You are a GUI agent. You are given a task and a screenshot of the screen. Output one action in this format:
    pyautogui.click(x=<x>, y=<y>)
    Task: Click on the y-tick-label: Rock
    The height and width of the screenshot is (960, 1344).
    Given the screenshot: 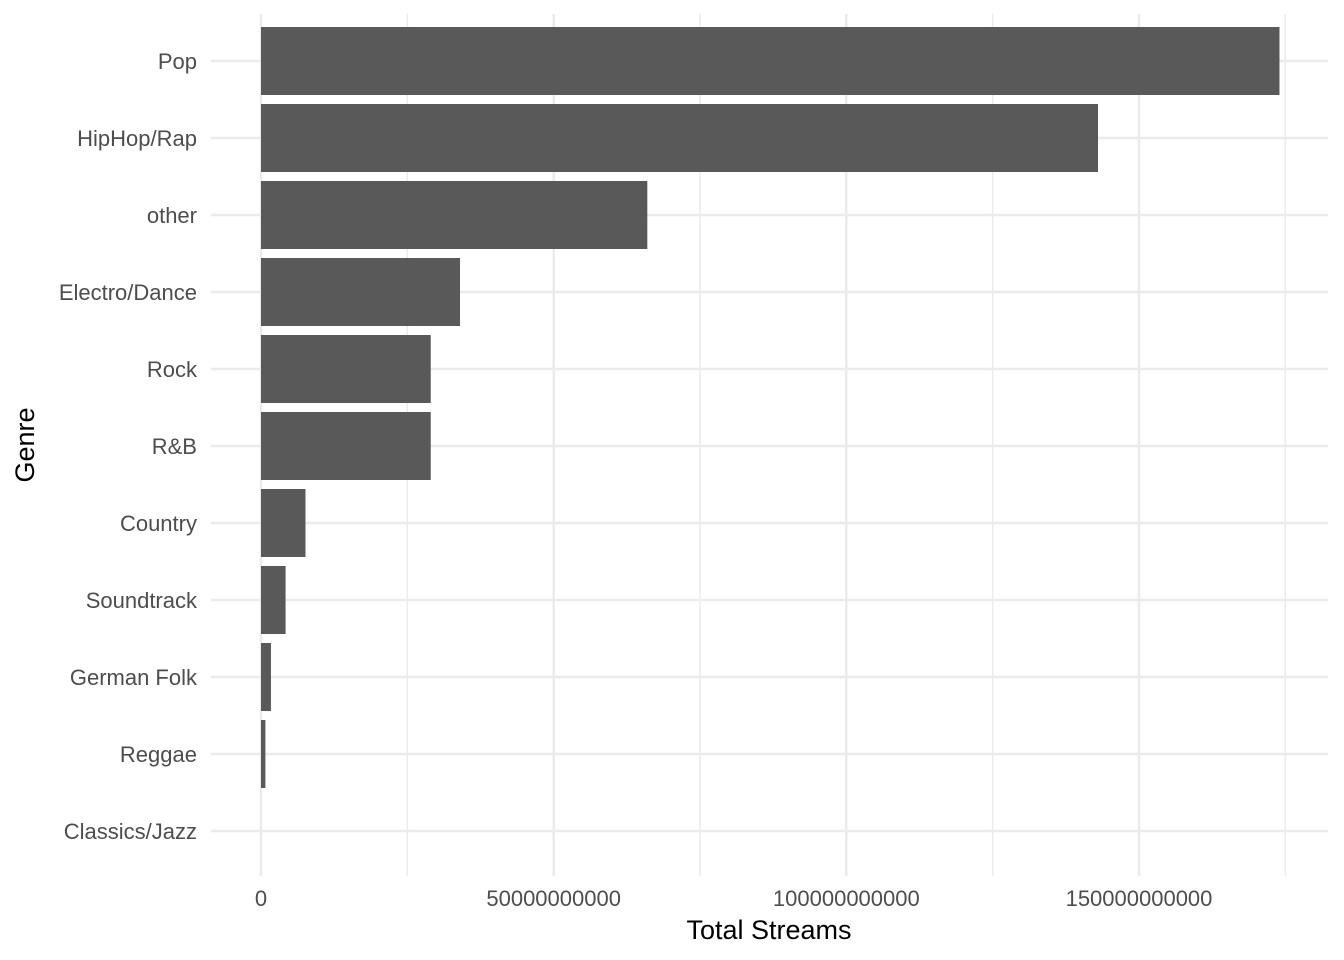 What is the action you would take?
    pyautogui.click(x=172, y=369)
    